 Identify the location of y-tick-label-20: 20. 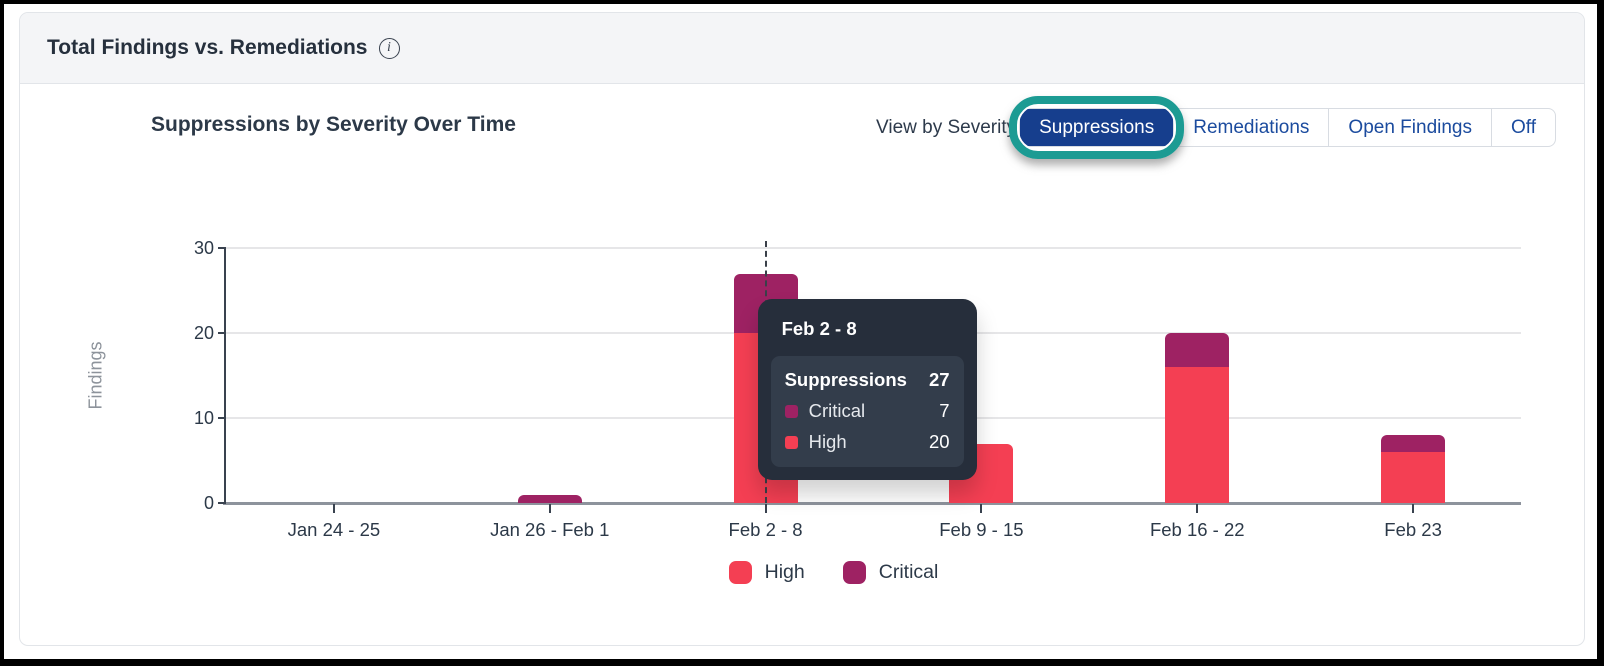
(203, 333).